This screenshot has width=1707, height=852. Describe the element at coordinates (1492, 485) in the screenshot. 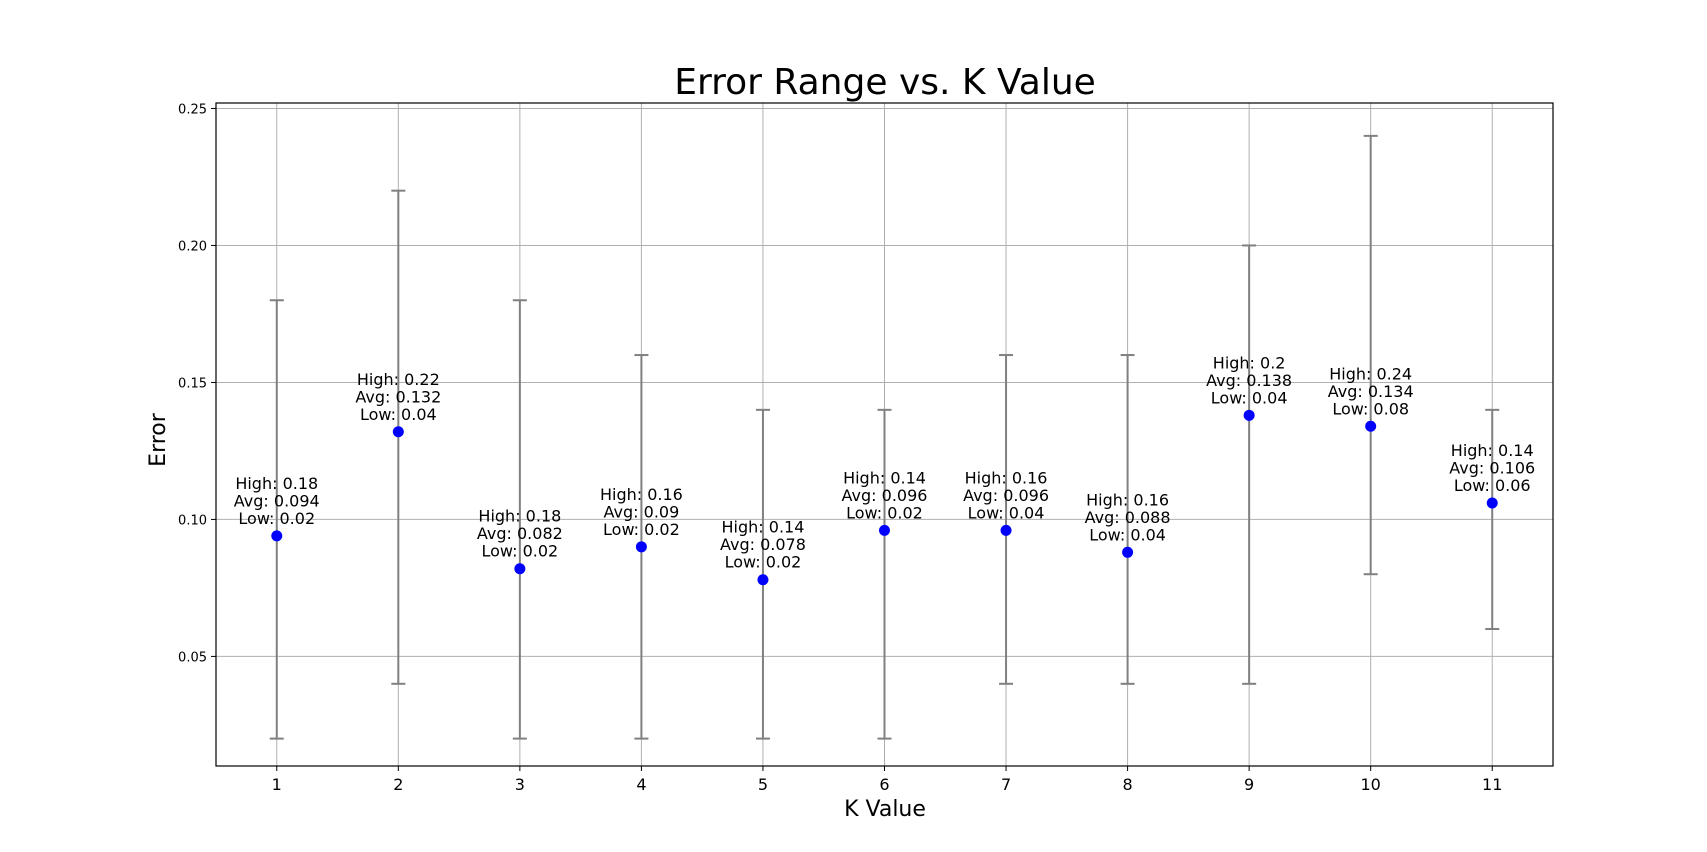

I see `point-annotation-line: Low: 0.06` at that location.